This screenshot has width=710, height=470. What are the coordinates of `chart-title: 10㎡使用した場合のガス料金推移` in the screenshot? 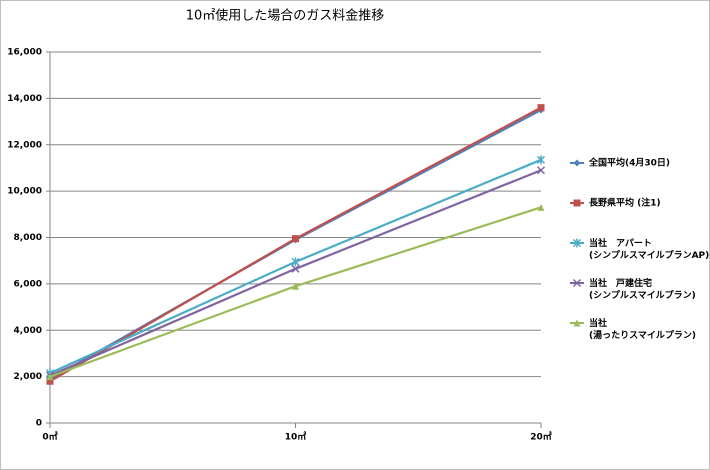 It's located at (285, 16).